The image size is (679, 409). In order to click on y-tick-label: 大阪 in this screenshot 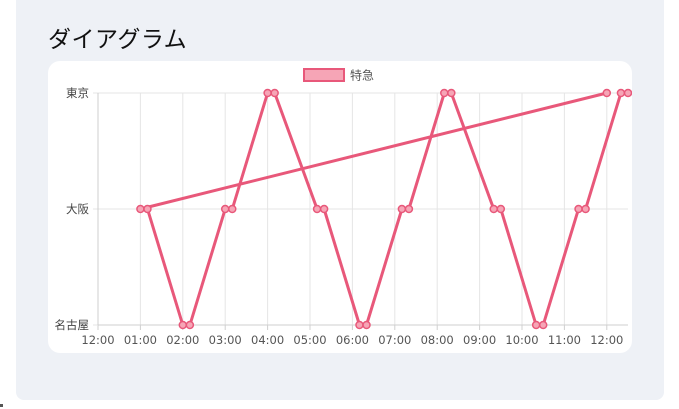, I will do `click(77, 209)`.